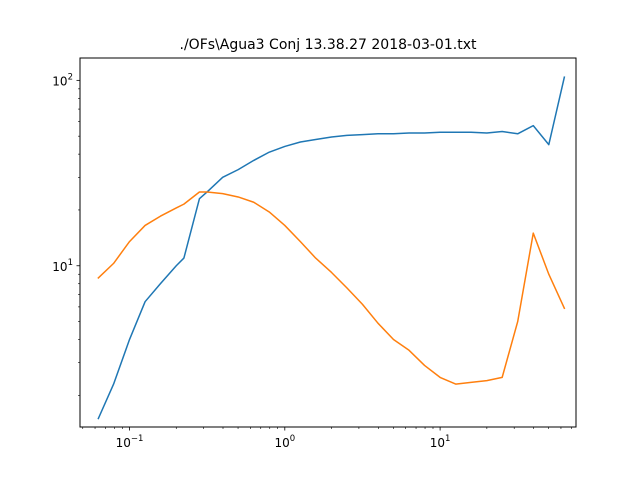  I want to click on x-tick-exponent: 0, so click(292, 439).